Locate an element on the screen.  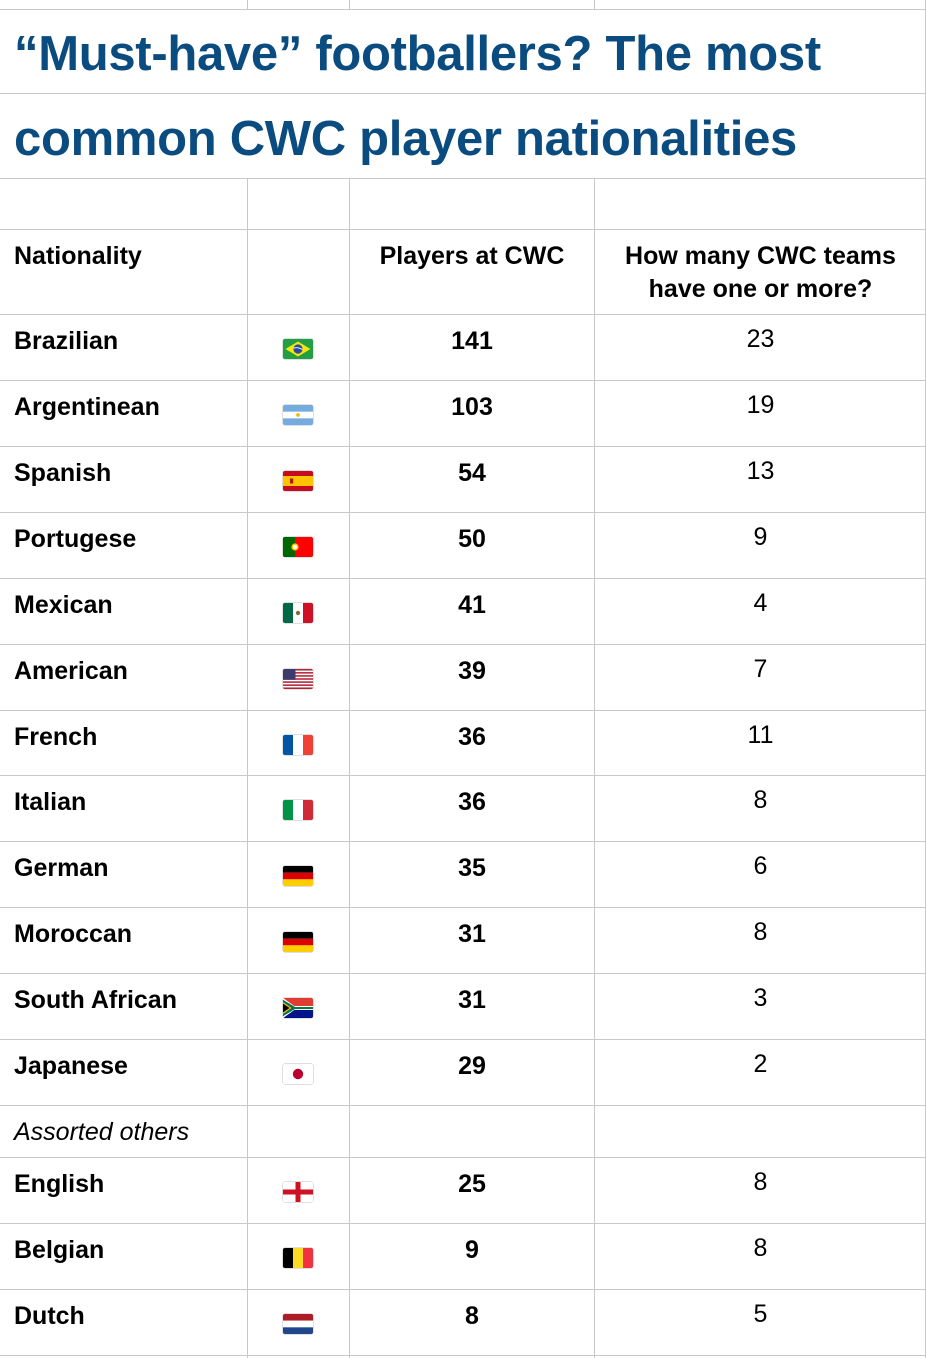
table-row-nationality: Japanese is located at coordinates (71, 1066).